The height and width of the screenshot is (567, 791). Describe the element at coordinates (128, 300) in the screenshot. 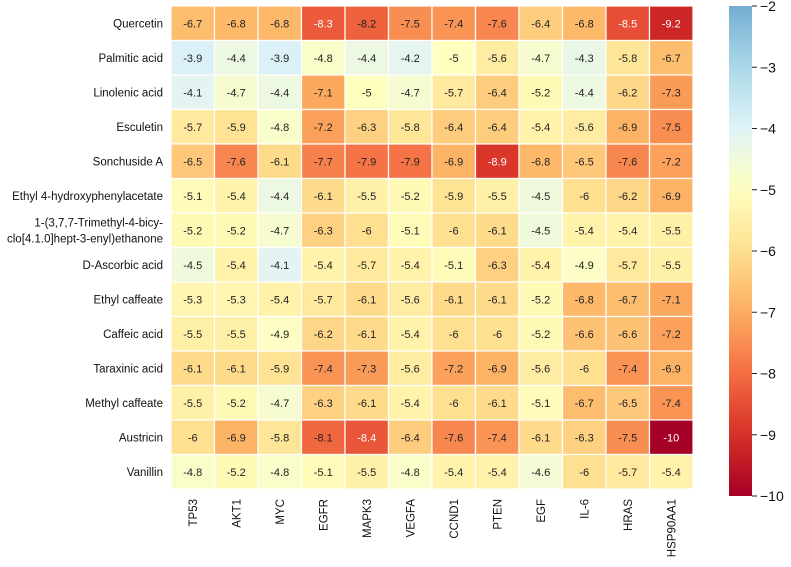

I see `row-label: Ethyl caffeate` at that location.